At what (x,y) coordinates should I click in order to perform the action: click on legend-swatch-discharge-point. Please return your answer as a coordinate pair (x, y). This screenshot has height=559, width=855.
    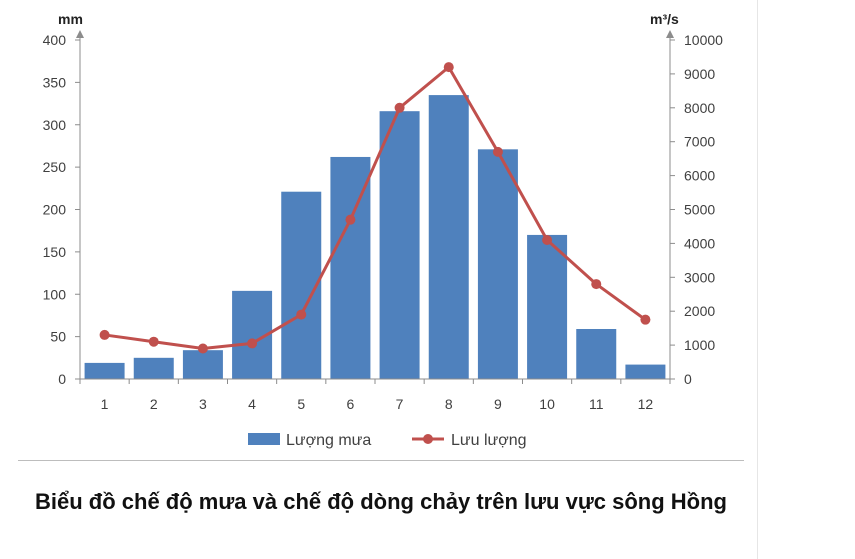
    Looking at the image, I should click on (428, 439).